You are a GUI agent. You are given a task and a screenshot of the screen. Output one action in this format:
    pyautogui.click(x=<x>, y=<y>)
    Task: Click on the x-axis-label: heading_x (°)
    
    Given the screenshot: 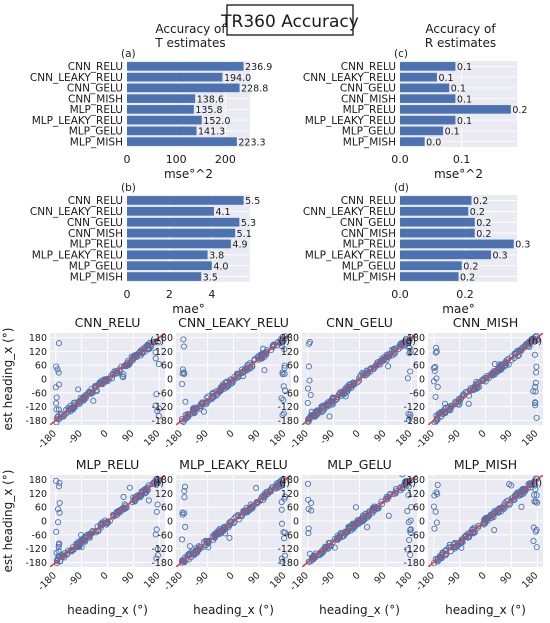 What is the action you would take?
    pyautogui.click(x=107, y=610)
    